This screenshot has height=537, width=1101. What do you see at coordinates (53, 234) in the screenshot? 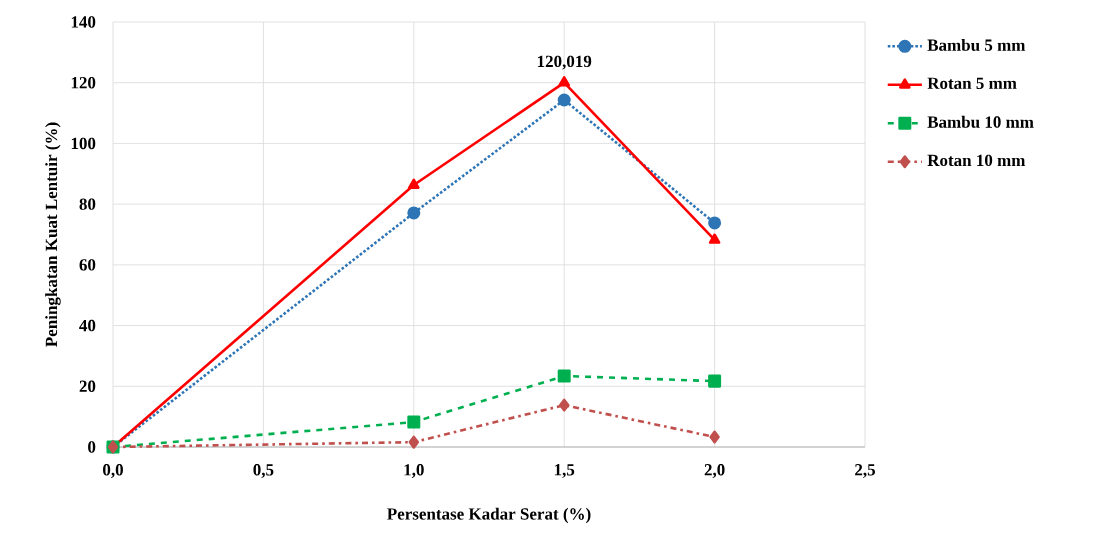
I see `y-axis-title: Peningkatan Kuat Lentuir (%)` at bounding box center [53, 234].